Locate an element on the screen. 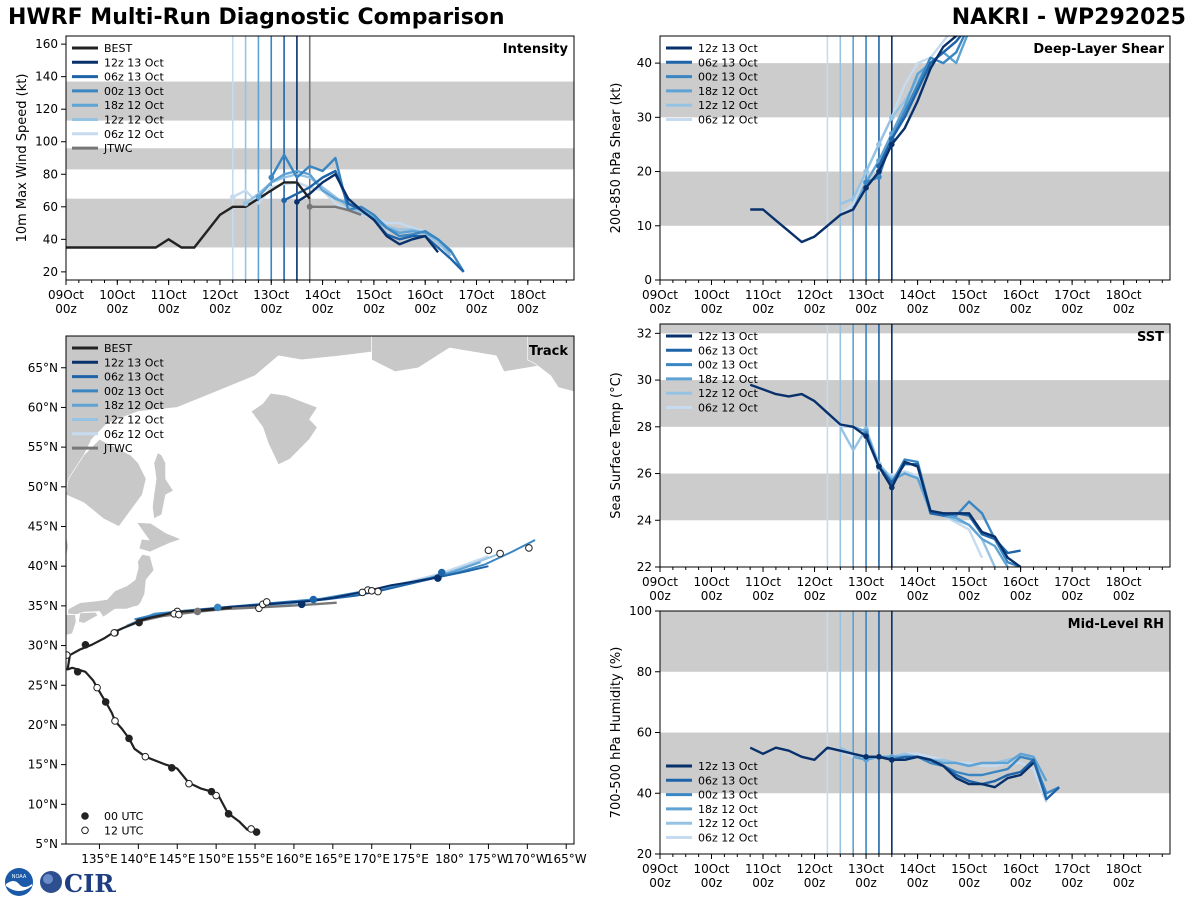  track-series-line is located at coordinates (309, 591).